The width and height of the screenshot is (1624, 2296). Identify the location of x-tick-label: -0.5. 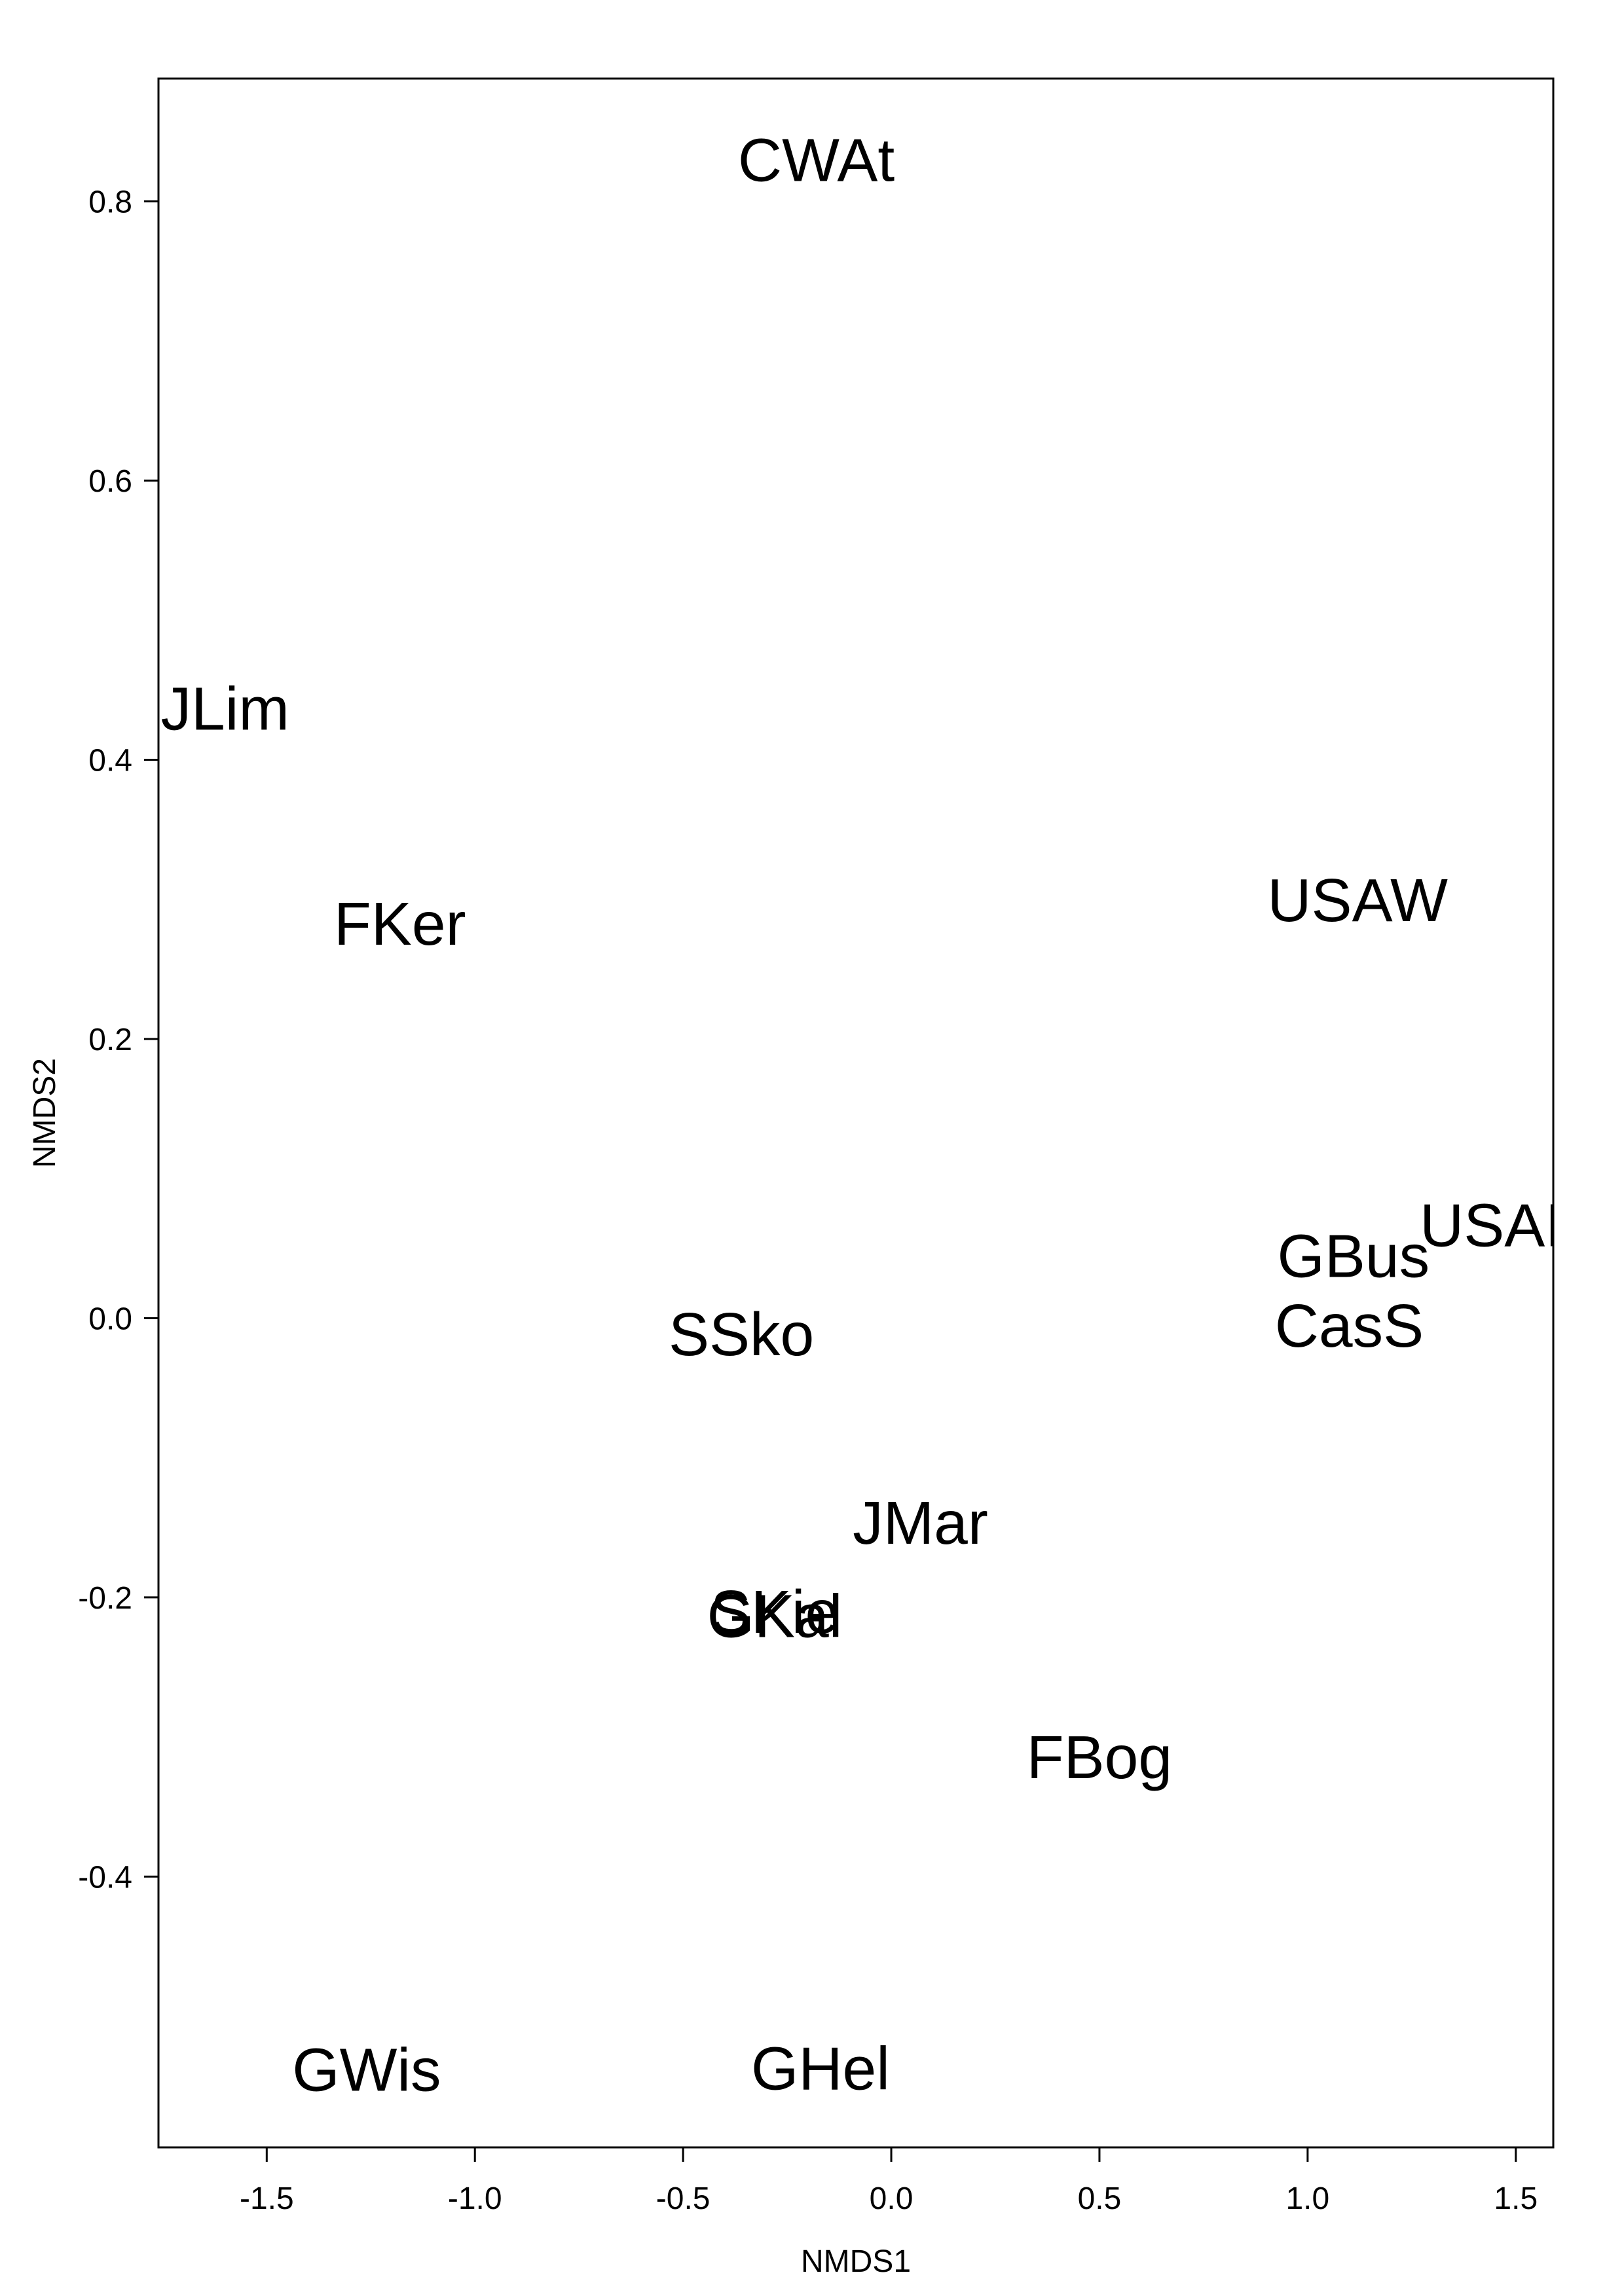
(683, 2198).